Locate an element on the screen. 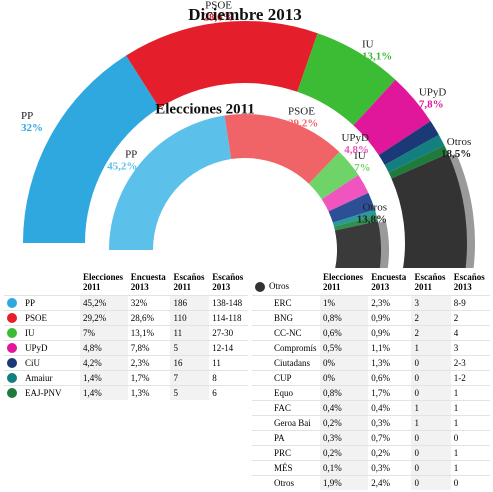 The image size is (493, 492). party-name: Amaiur is located at coordinates (39, 377).